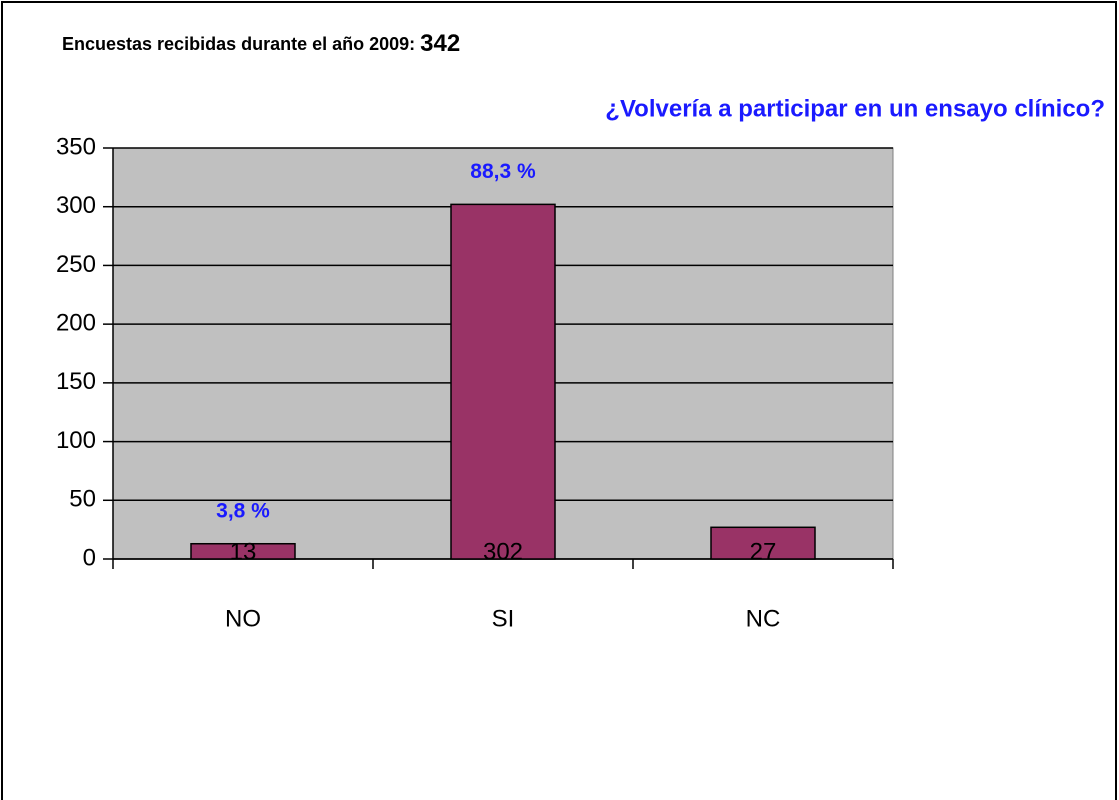 This screenshot has width=1119, height=800. Describe the element at coordinates (76, 381) in the screenshot. I see `y-tick-label: 150` at that location.